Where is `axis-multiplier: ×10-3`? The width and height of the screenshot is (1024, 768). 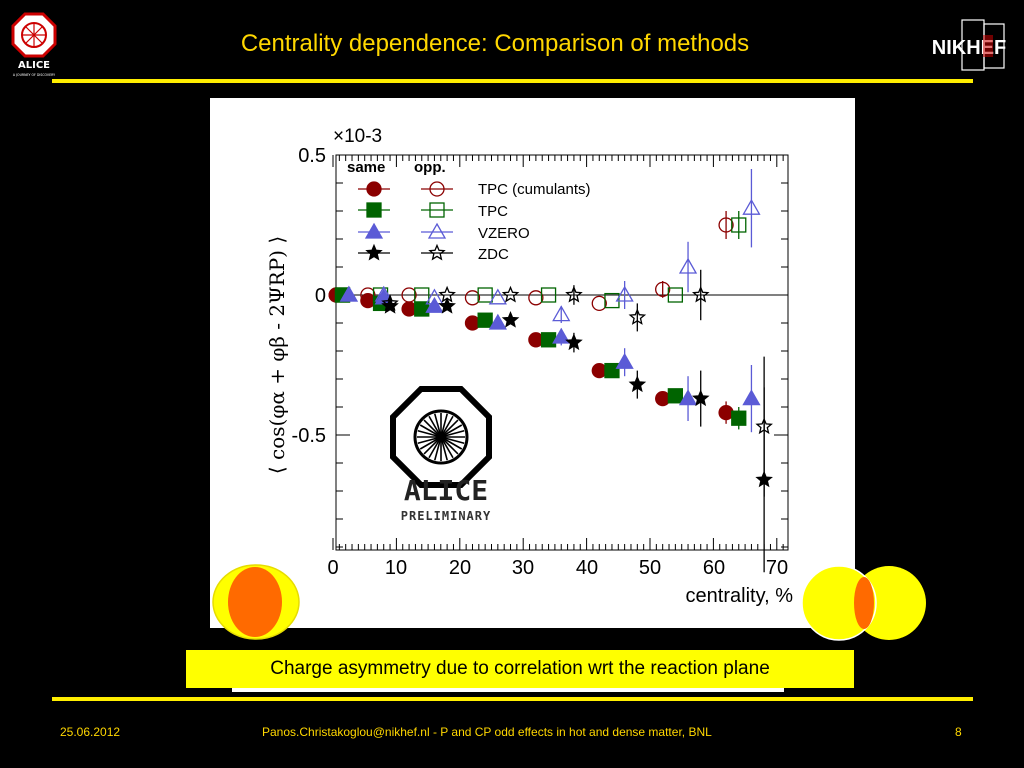
axis-multiplier: ×10-3 is located at coordinates (357, 136).